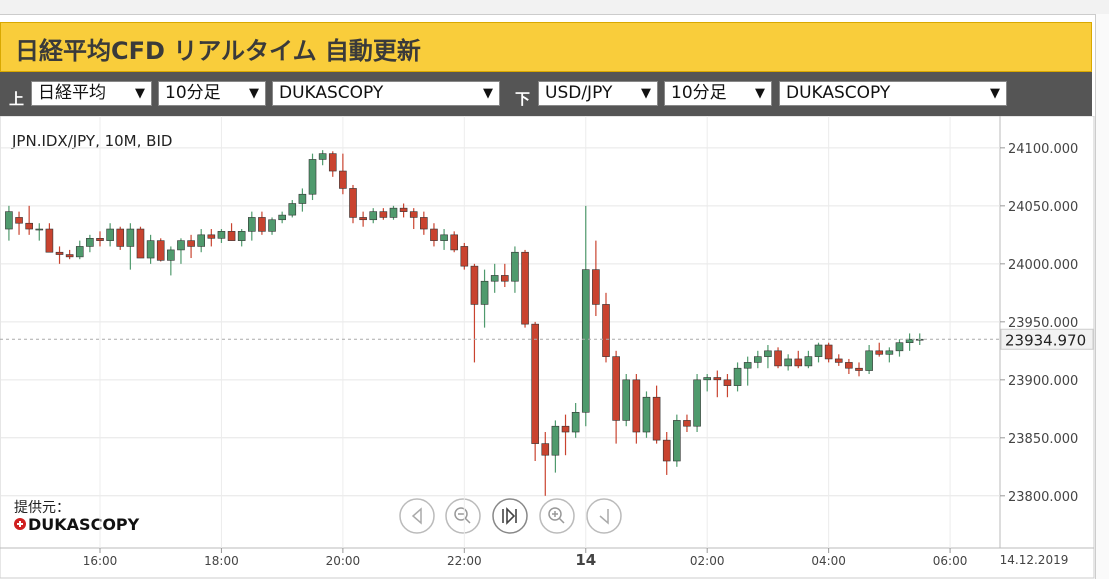 The height and width of the screenshot is (579, 1109). I want to click on x-tick-label: 02:00, so click(707, 561).